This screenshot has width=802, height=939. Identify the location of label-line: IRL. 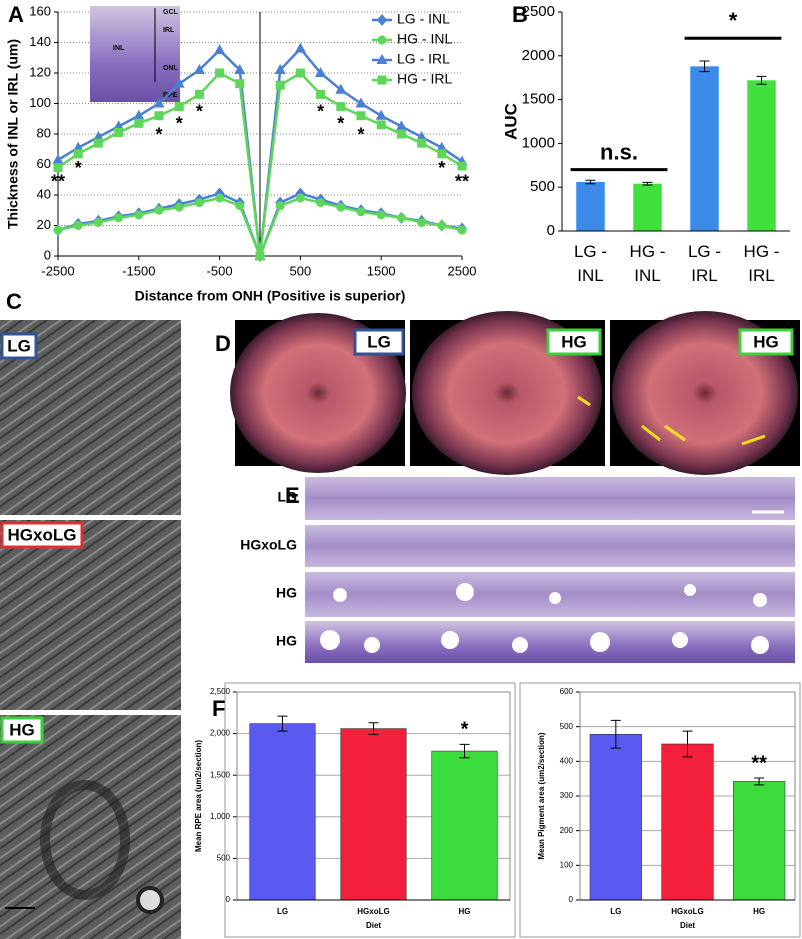
(704, 275).